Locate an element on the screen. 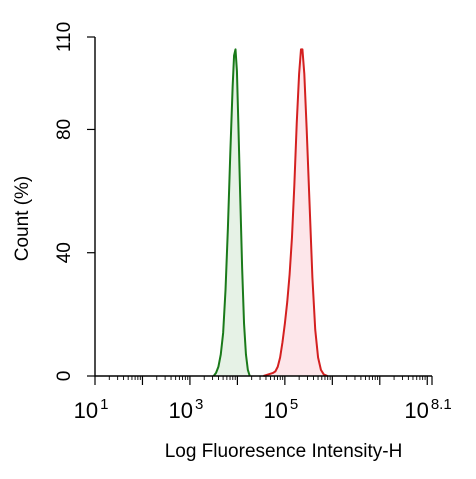 The width and height of the screenshot is (476, 479). series-1-area is located at coordinates (231, 212).